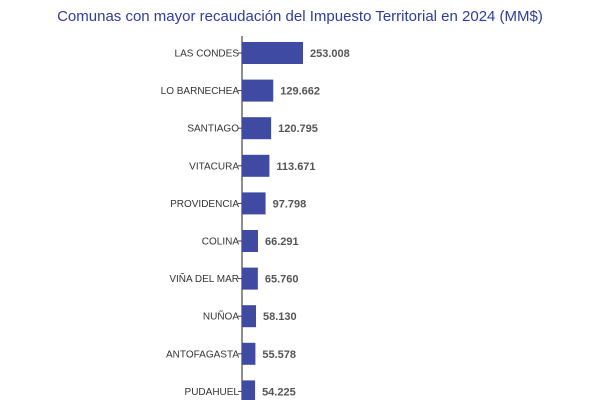 The image size is (600, 400). I want to click on category-label: PUDAHUEL, so click(212, 392).